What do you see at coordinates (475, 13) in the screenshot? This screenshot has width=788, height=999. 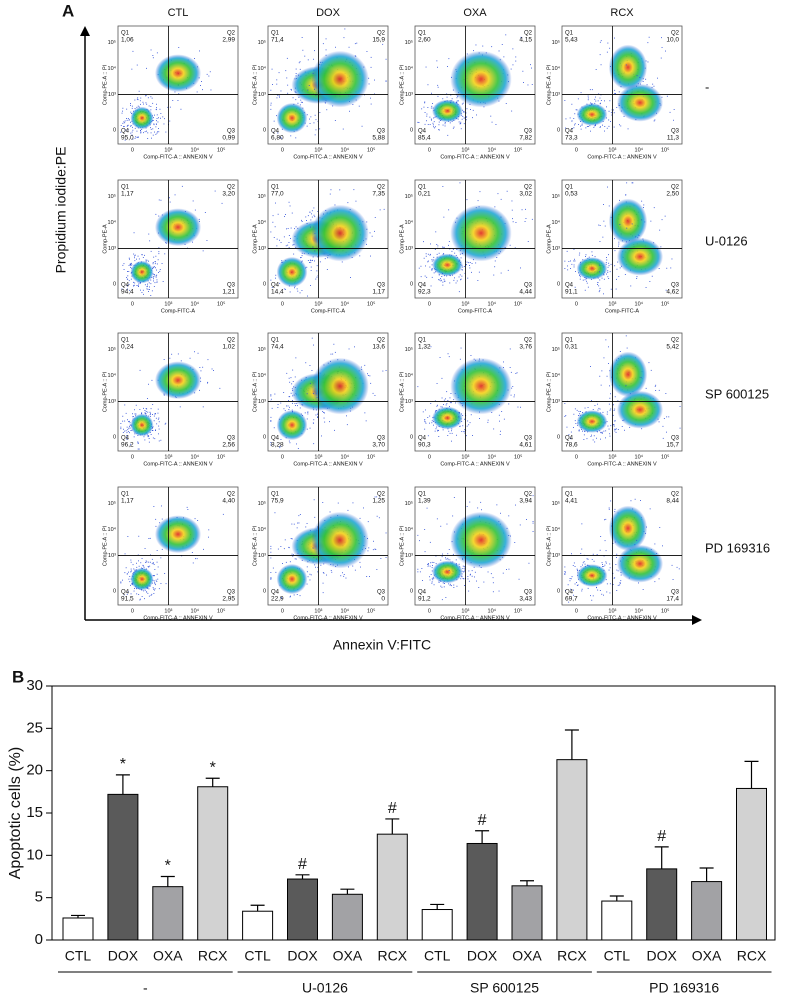 I see `column-header: OXA` at bounding box center [475, 13].